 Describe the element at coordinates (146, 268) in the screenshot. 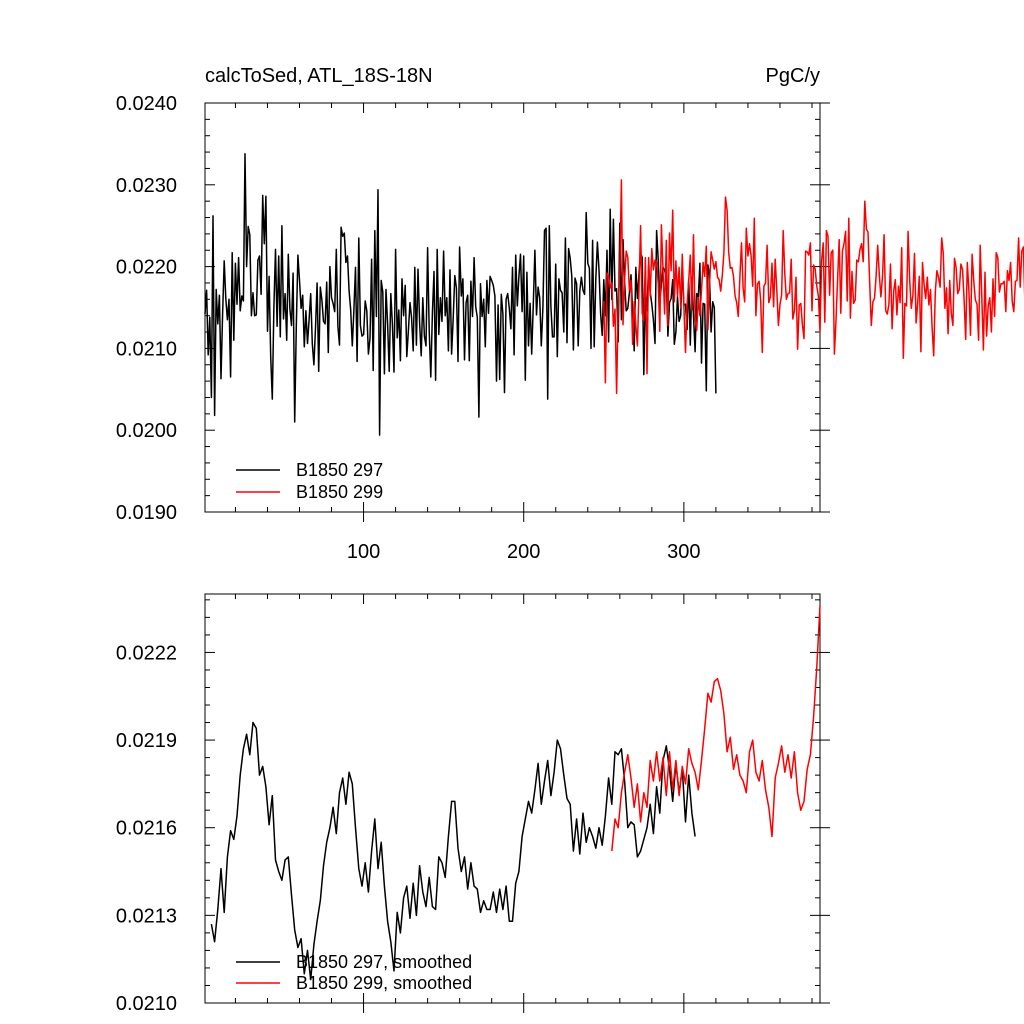

I see `top-y-tick-label: 0.0220` at that location.